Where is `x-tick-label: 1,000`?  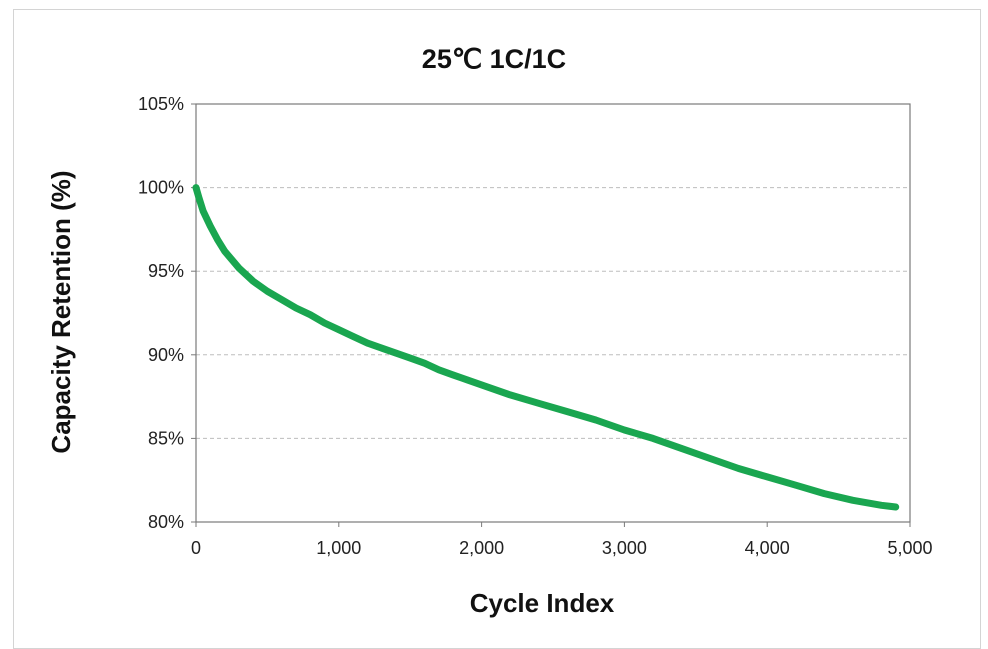 x-tick-label: 1,000 is located at coordinates (338, 548).